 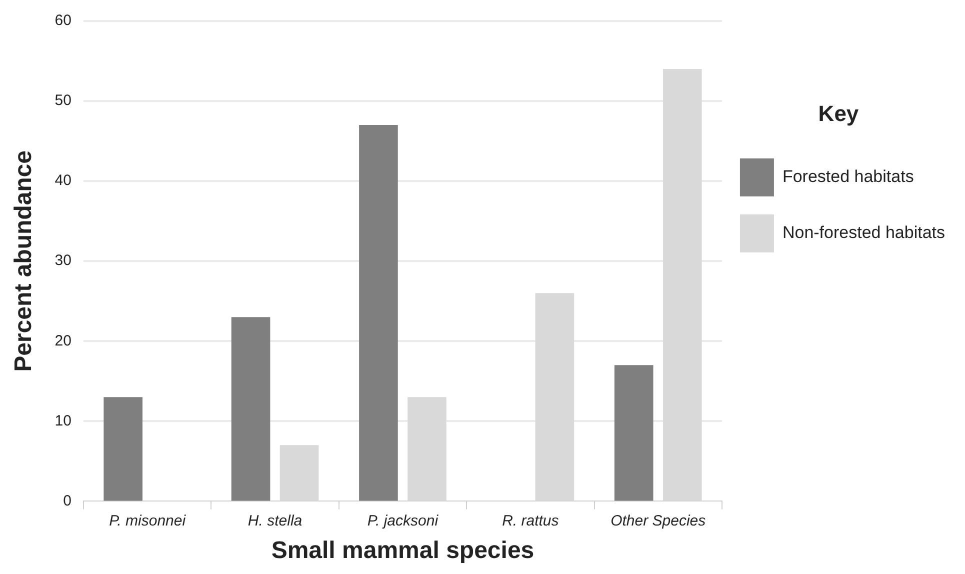 I want to click on x-tick-label: H. stella, so click(x=275, y=521).